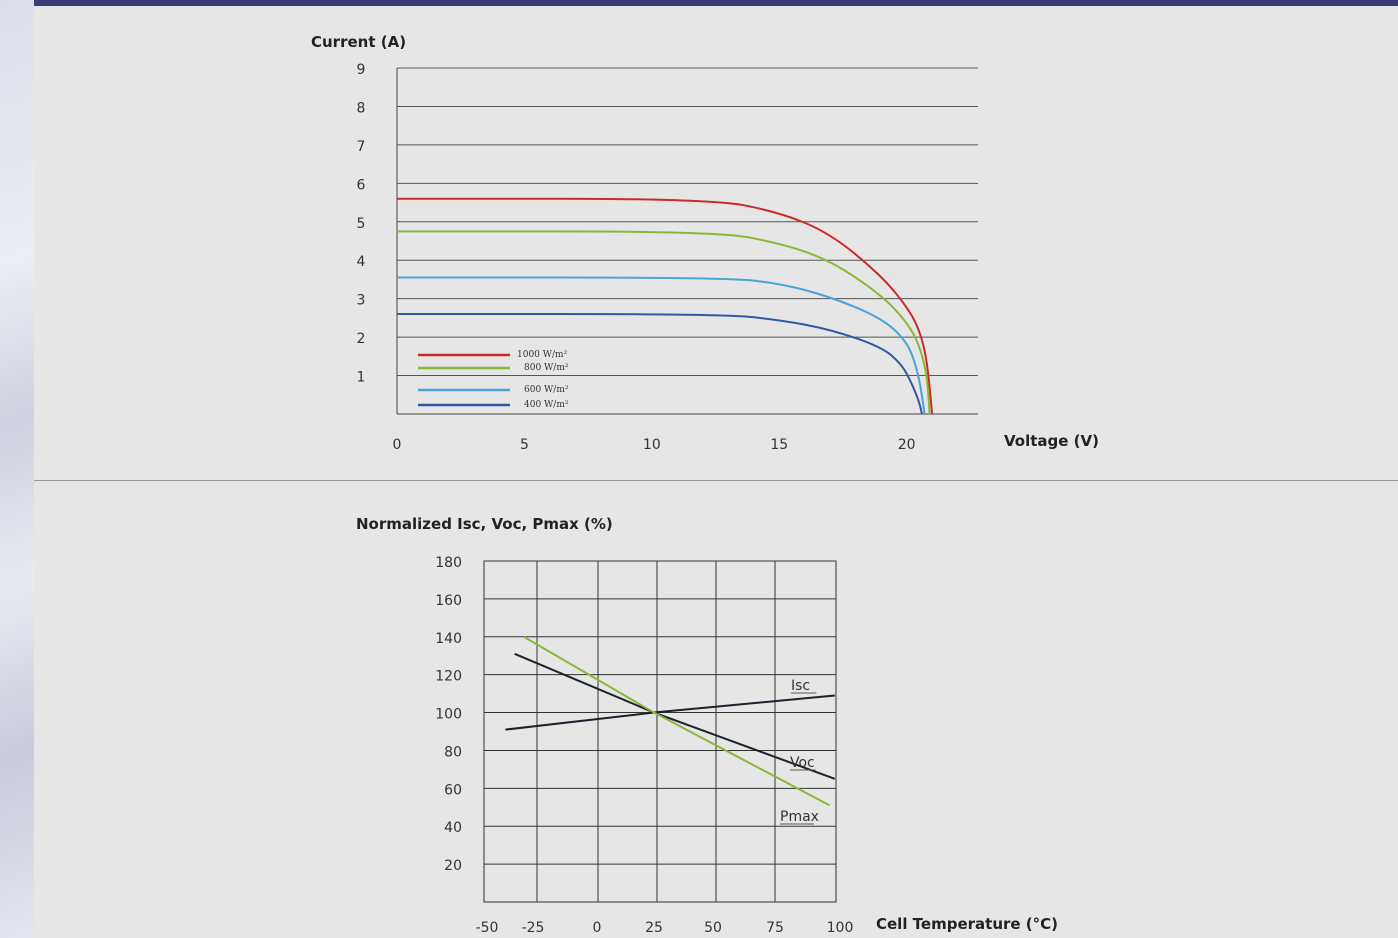  Describe the element at coordinates (361, 378) in the screenshot. I see `iv-y-tick-label: 1` at that location.